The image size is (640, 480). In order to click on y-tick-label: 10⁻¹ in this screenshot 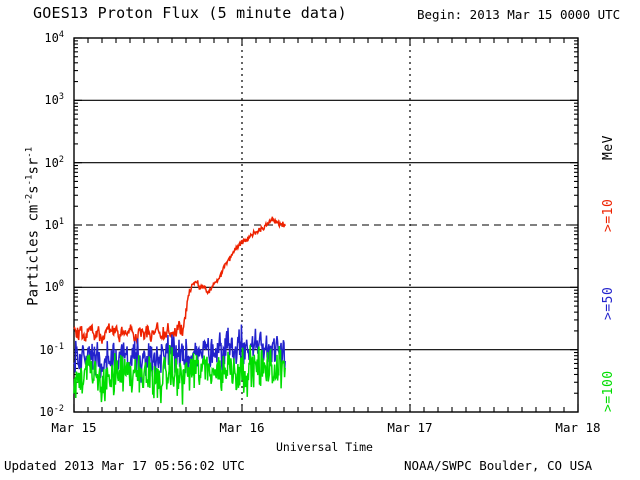, I will do `click(51, 349)`.